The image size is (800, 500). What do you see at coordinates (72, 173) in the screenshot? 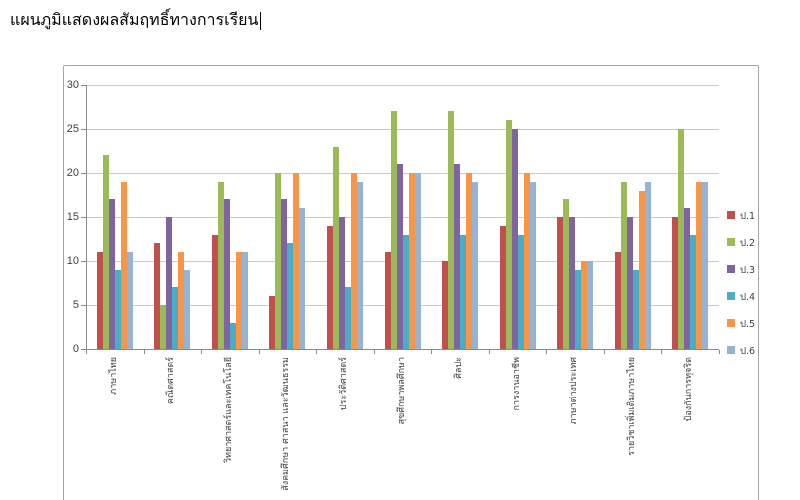
I see `y-axis-label-20: 20` at bounding box center [72, 173].